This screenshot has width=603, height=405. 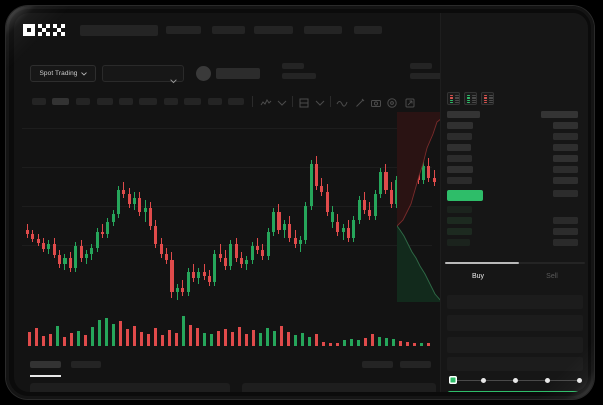 What do you see at coordinates (342, 105) in the screenshot?
I see `line-style-icon` at bounding box center [342, 105].